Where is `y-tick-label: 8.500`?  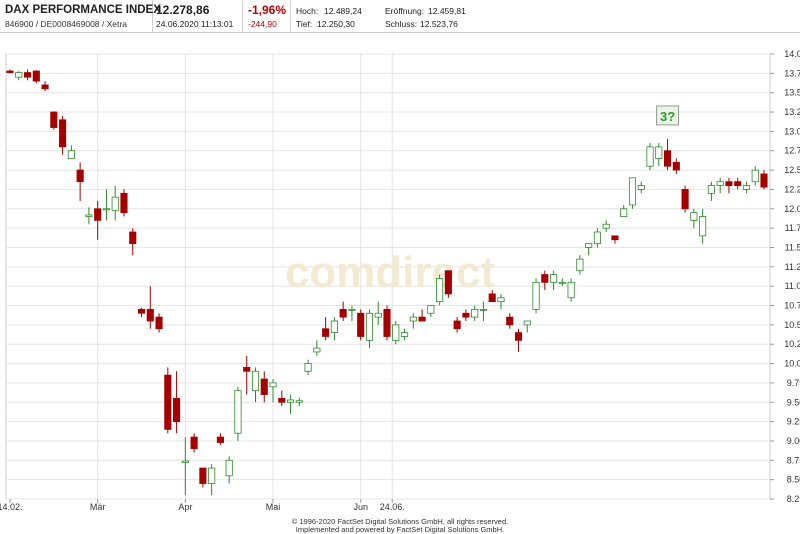 y-tick-label: 8.500 is located at coordinates (793, 480).